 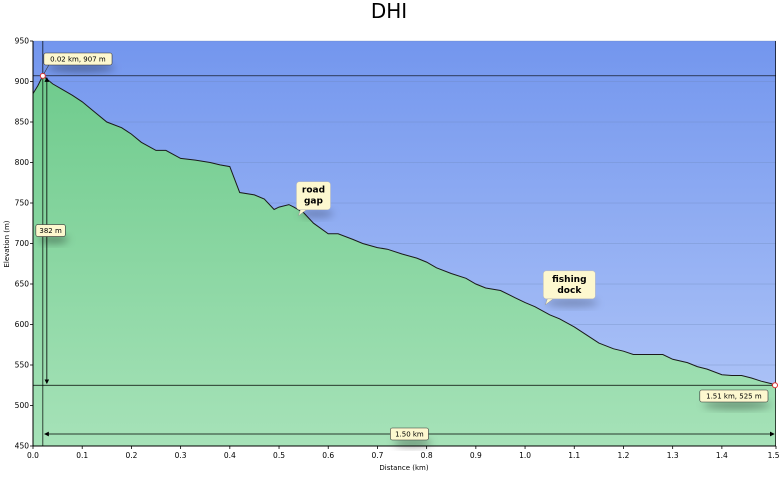 I want to click on x-tick-label: 0.7, so click(x=377, y=455).